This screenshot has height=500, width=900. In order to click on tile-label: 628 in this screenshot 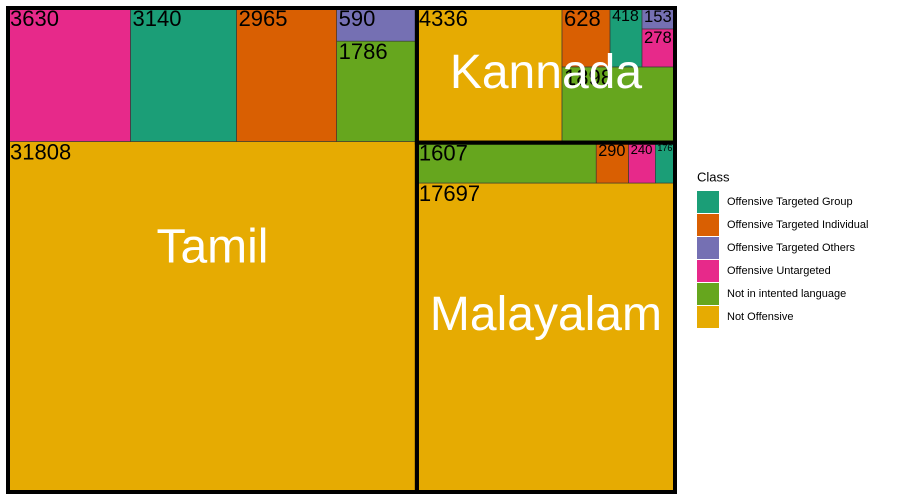, I will do `click(582, 18)`.